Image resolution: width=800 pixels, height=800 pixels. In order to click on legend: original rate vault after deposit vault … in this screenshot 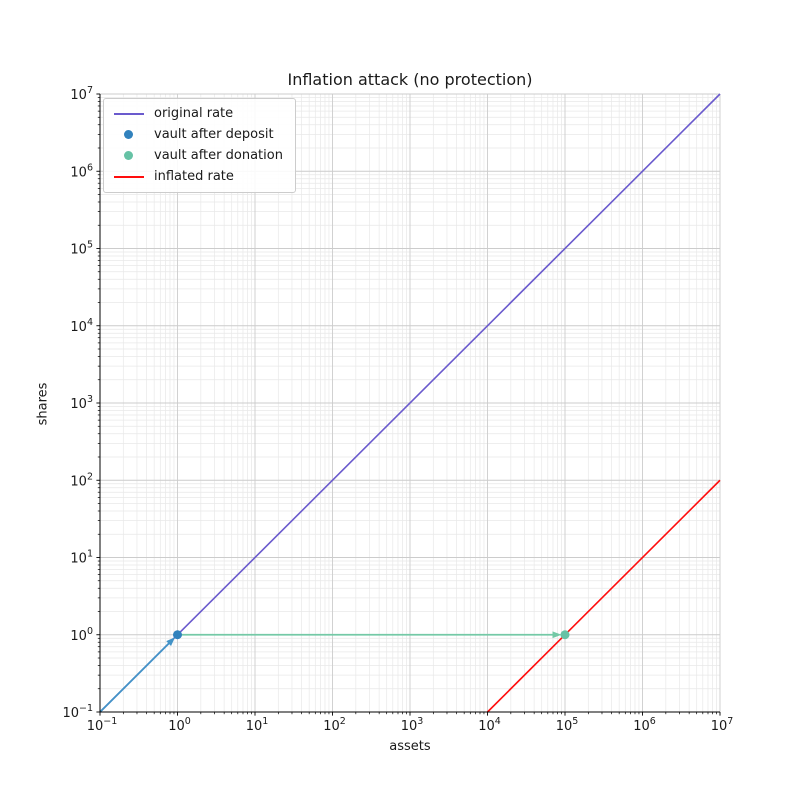, I will do `click(199, 145)`.